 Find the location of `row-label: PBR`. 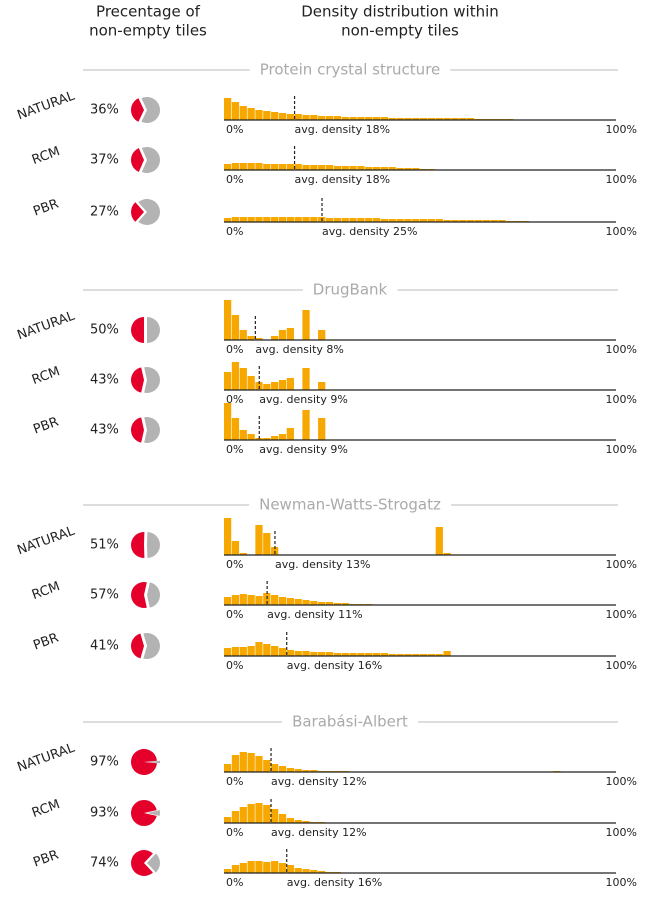

row-label: PBR is located at coordinates (45, 859).